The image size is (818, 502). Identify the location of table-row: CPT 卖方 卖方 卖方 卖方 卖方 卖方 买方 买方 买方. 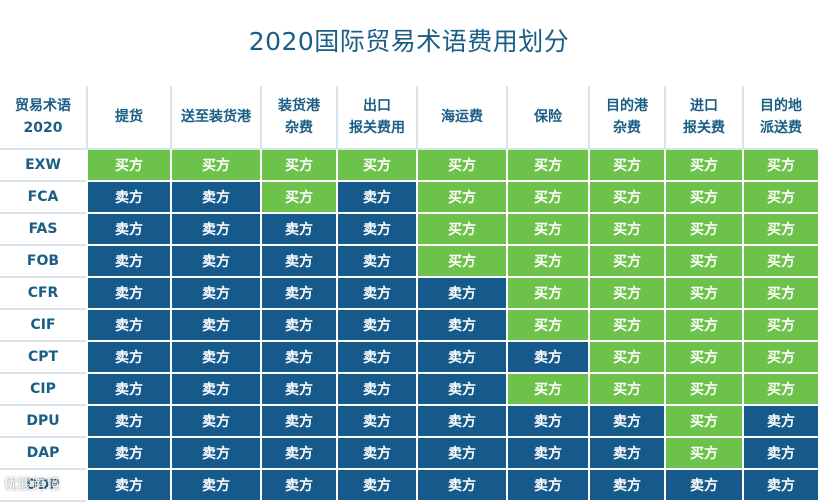
(409, 358).